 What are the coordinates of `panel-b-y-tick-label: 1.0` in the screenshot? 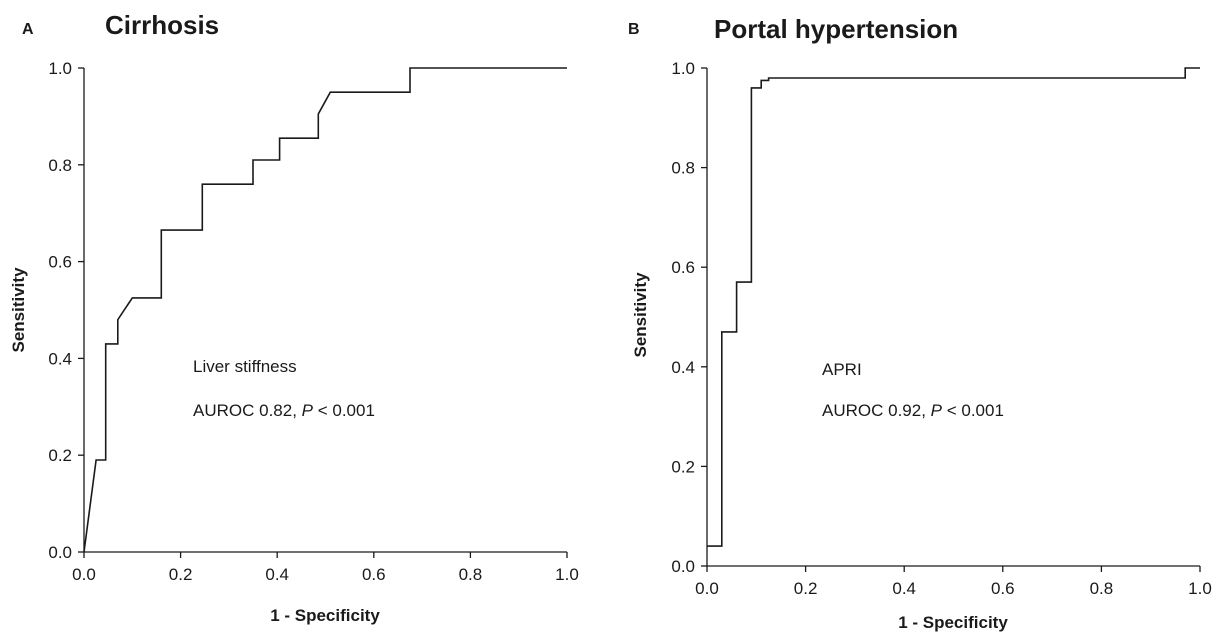 It's located at (683, 68).